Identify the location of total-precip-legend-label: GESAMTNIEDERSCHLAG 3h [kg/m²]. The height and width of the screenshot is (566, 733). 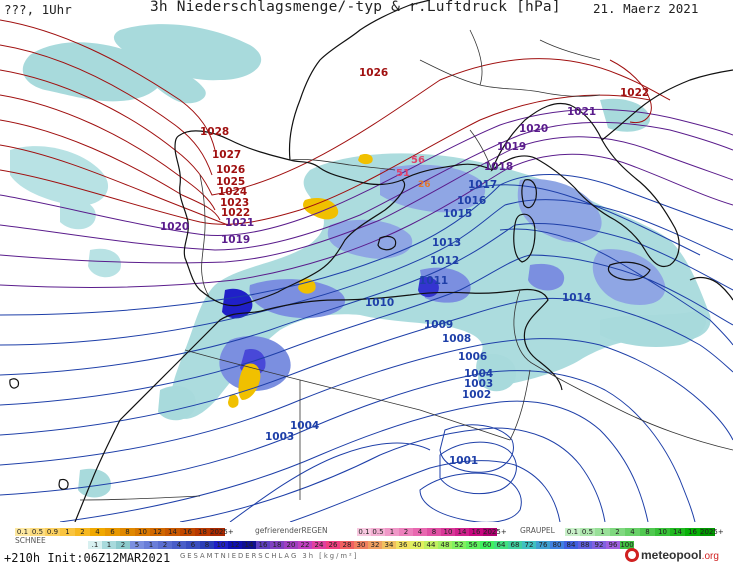
(269, 556).